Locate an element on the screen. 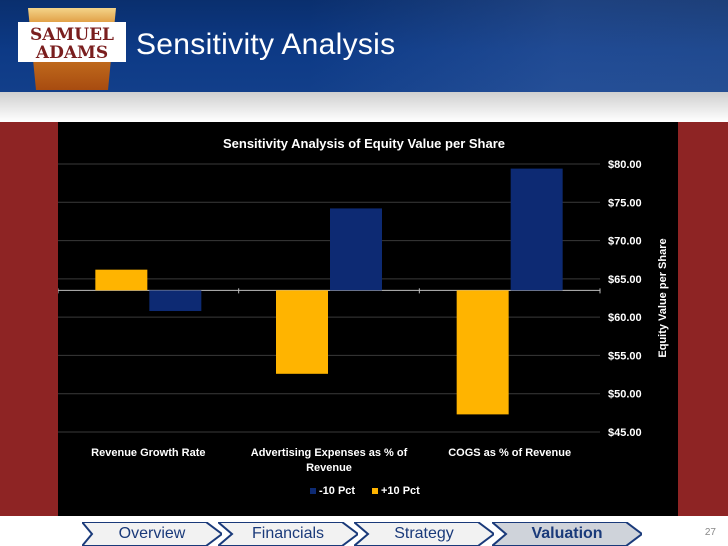 This screenshot has width=728, height=546. y-tick-label: $50.00 is located at coordinates (625, 395).